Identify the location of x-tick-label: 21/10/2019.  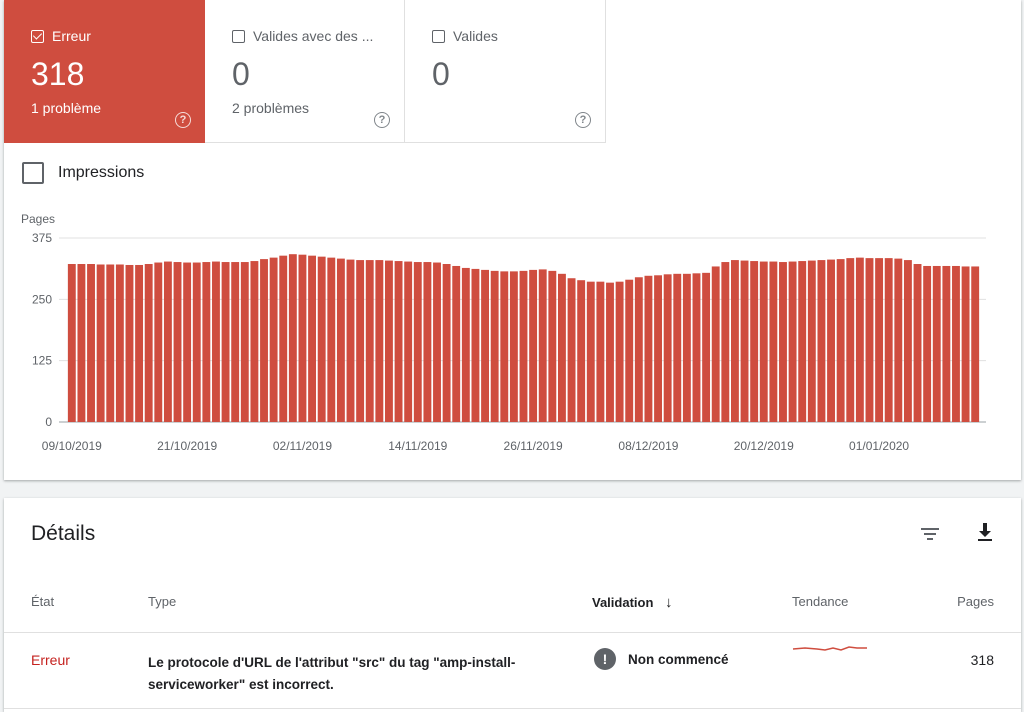
(187, 446).